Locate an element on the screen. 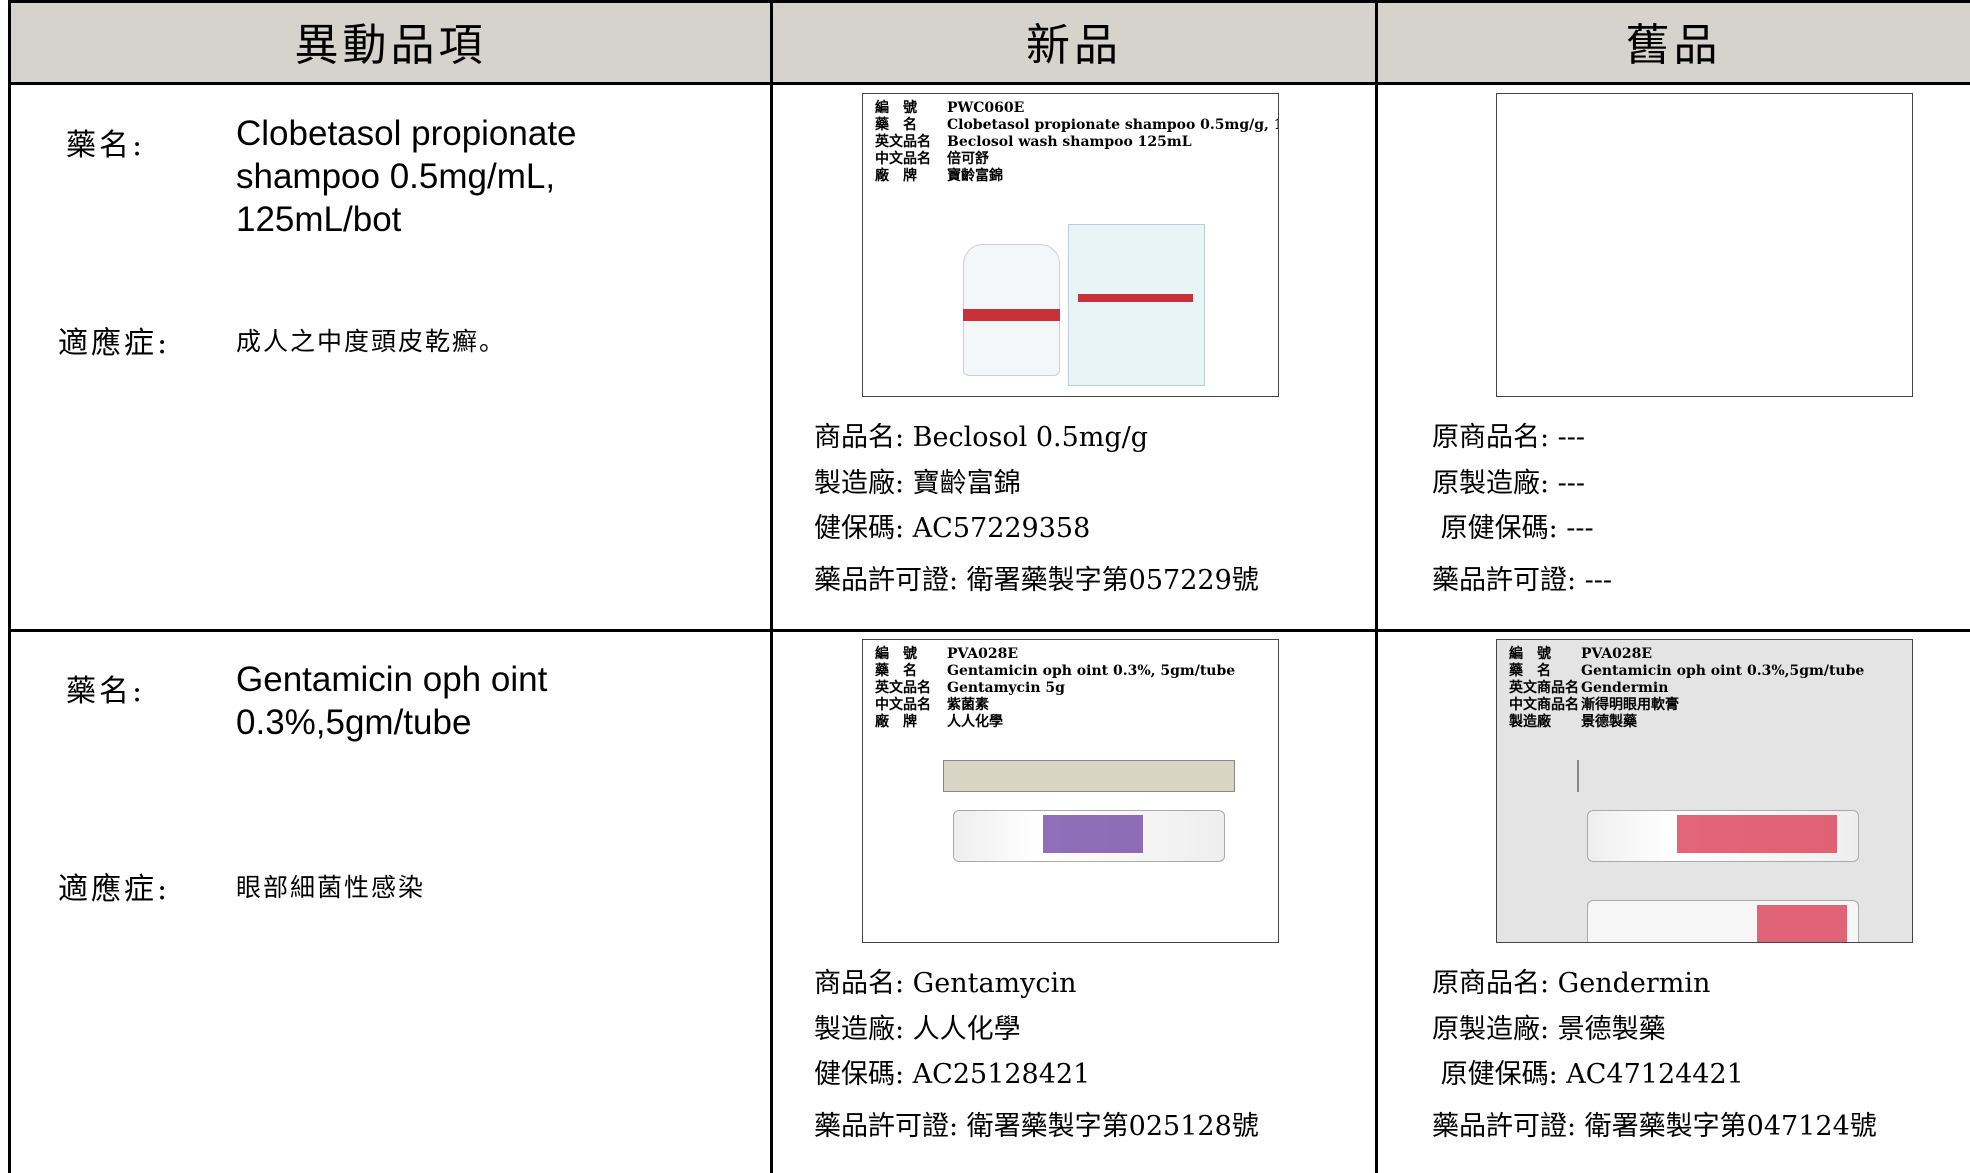 Image resolution: width=1970 pixels, height=1173 pixels. image-label-line: 編 號 PWC060E is located at coordinates (949, 108).